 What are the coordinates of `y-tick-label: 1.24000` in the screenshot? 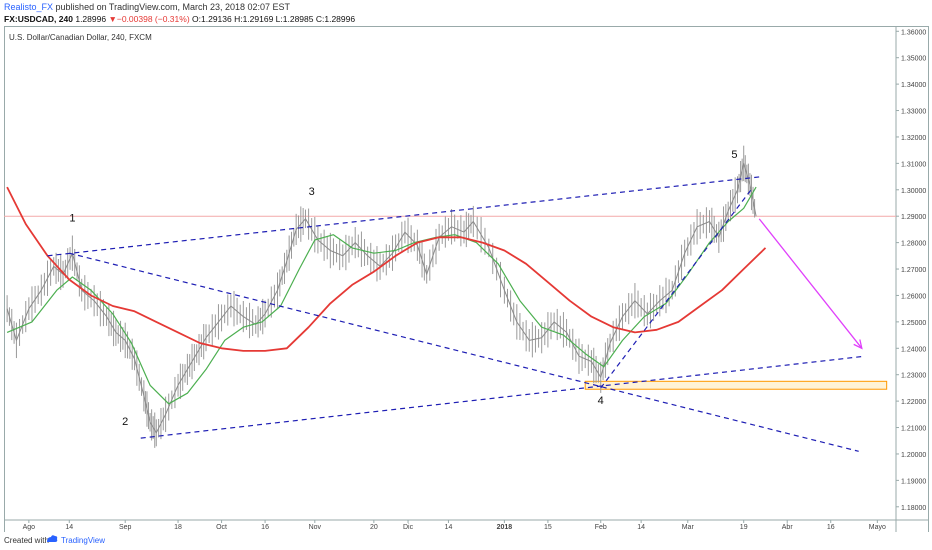 It's located at (913, 349).